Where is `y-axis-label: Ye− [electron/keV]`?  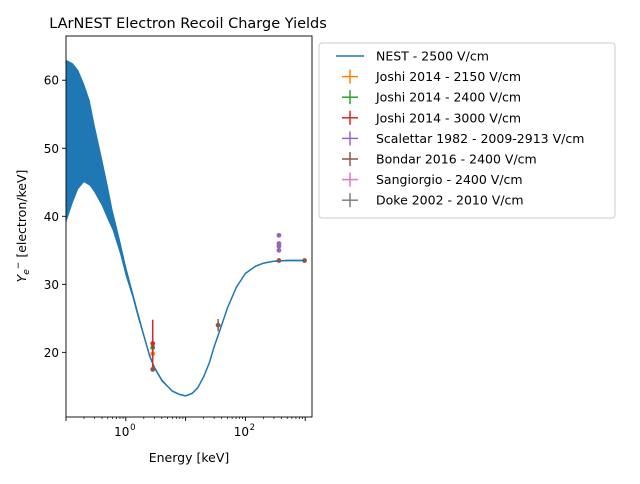 y-axis-label: Ye− [electron/keV] is located at coordinates (23, 226).